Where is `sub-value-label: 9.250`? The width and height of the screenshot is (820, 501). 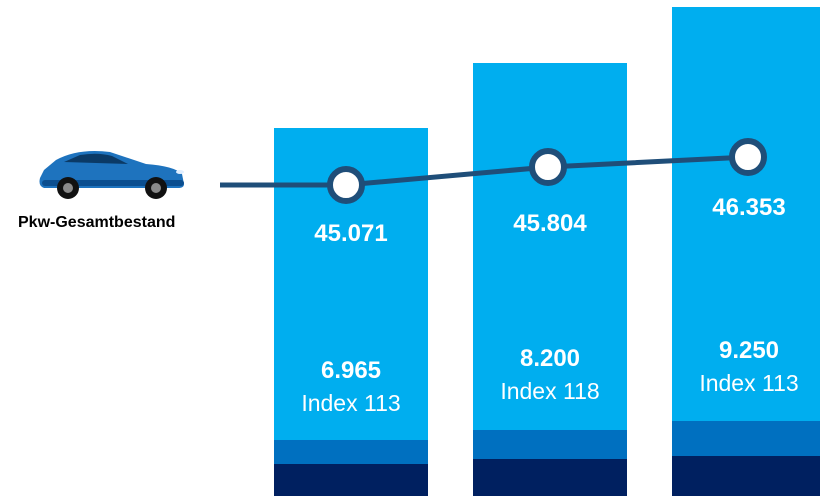
sub-value-label: 9.250 is located at coordinates (749, 350).